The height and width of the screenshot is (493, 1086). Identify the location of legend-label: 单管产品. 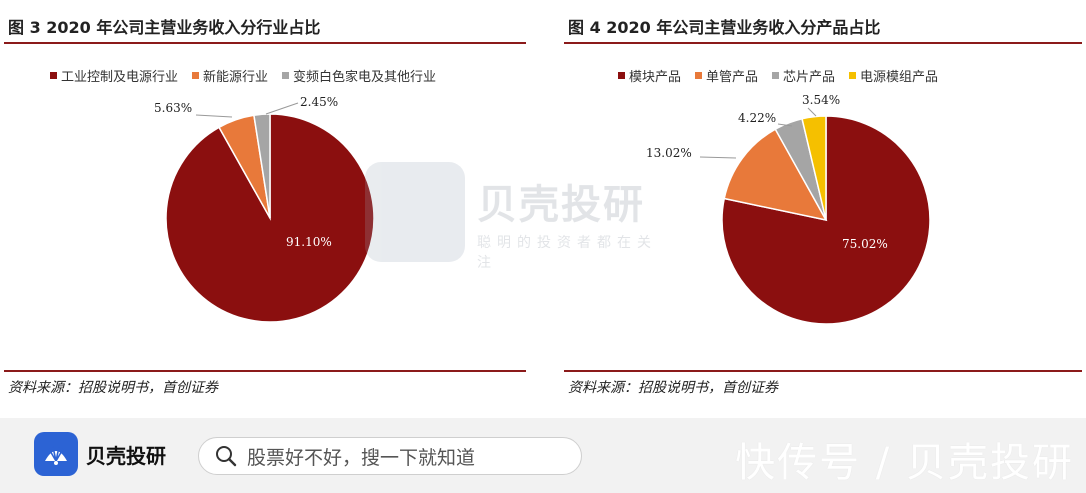
(732, 77).